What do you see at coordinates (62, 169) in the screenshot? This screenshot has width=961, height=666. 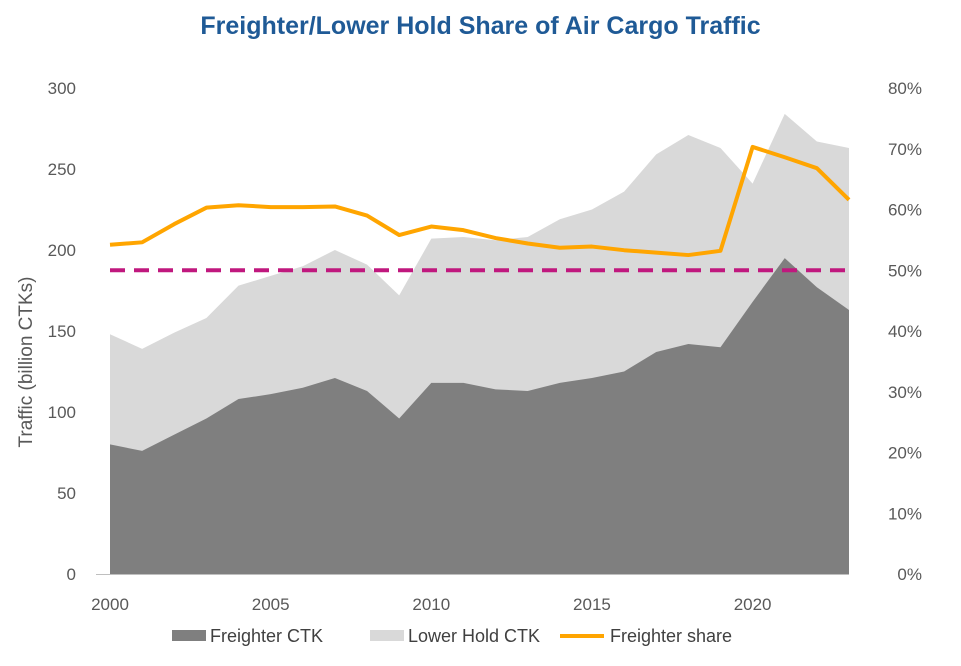 I see `y-tick-label: 250` at bounding box center [62, 169].